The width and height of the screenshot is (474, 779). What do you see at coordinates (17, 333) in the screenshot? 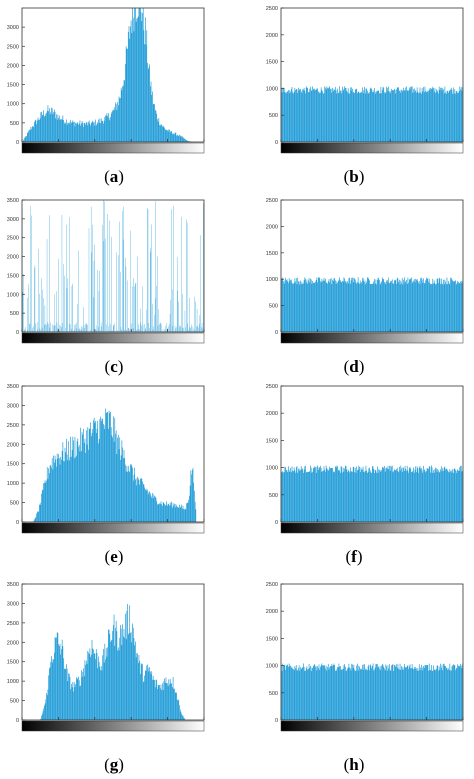
I see `y-tick-label: 0` at bounding box center [17, 333].